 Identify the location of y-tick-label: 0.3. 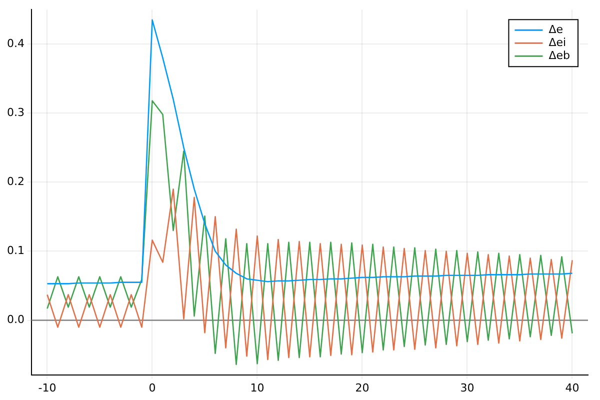
(15, 113).